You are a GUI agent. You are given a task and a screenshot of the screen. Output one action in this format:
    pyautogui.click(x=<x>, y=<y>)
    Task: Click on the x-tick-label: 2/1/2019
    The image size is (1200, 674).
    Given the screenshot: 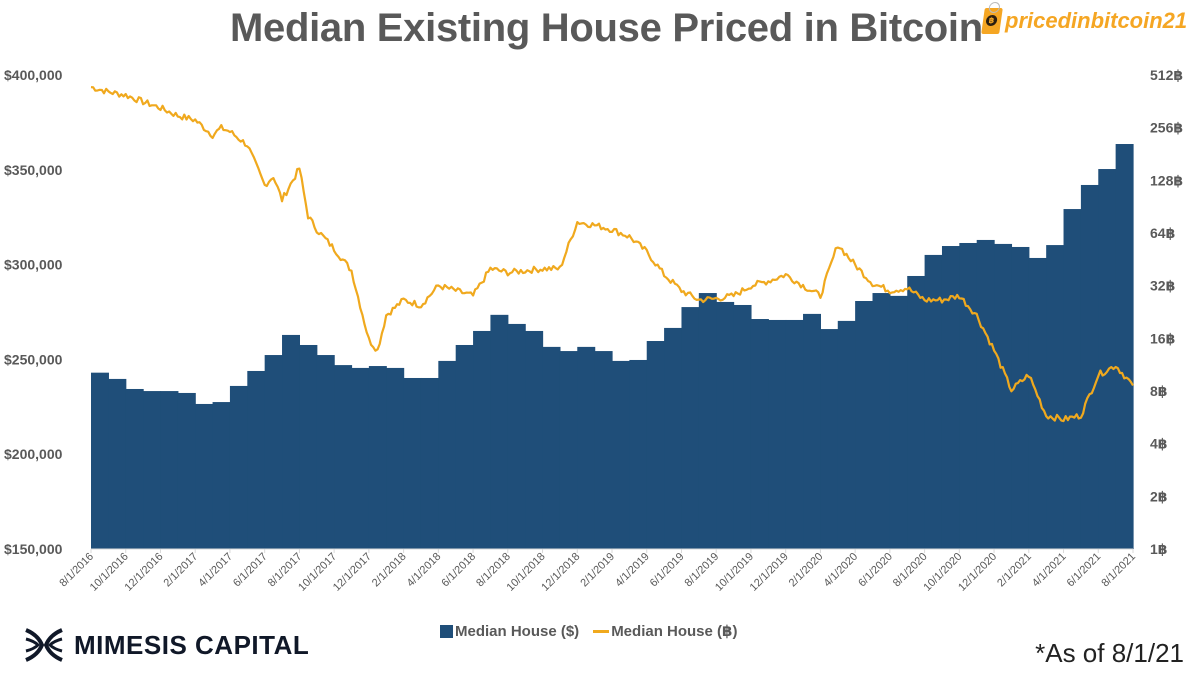 What is the action you would take?
    pyautogui.click(x=597, y=570)
    